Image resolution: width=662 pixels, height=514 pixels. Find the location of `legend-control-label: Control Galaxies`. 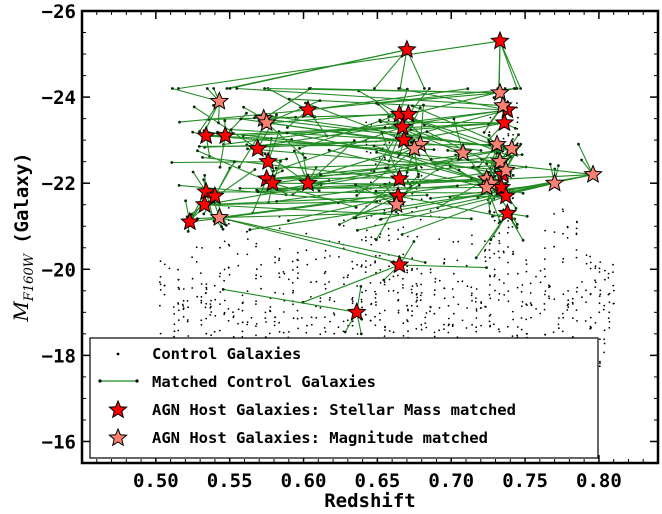

legend-control-label: Control Galaxies is located at coordinates (226, 354).